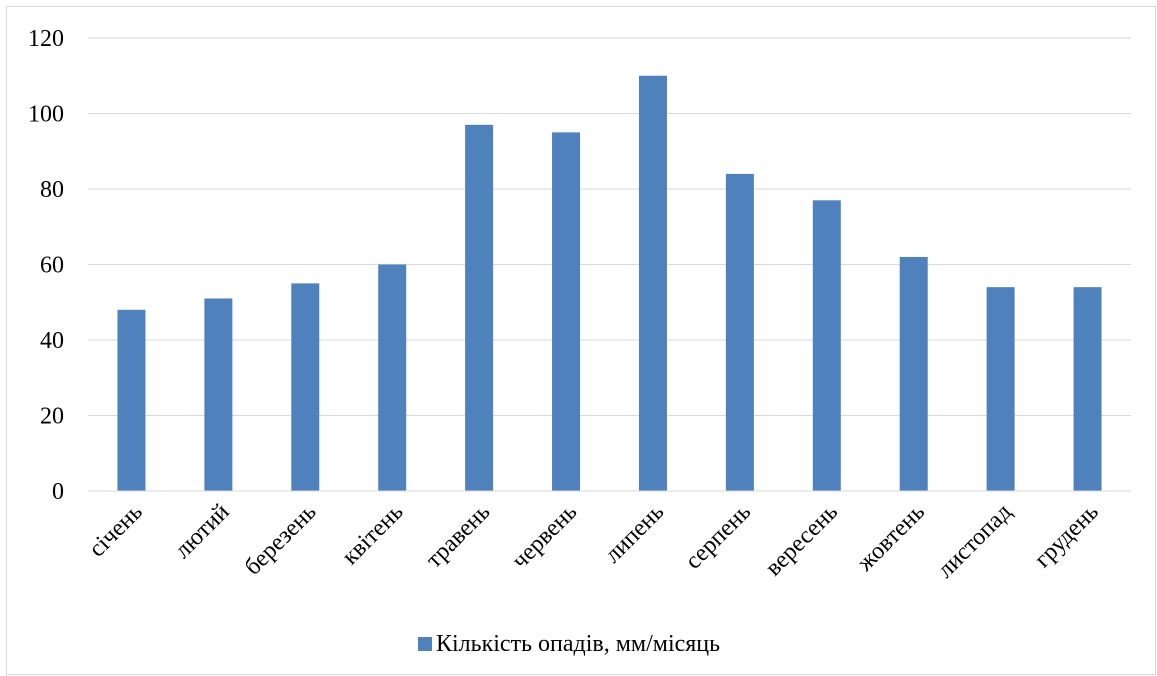 Image resolution: width=1157 pixels, height=676 pixels. What do you see at coordinates (544, 536) in the screenshot?
I see `x-tick-label: червень` at bounding box center [544, 536].